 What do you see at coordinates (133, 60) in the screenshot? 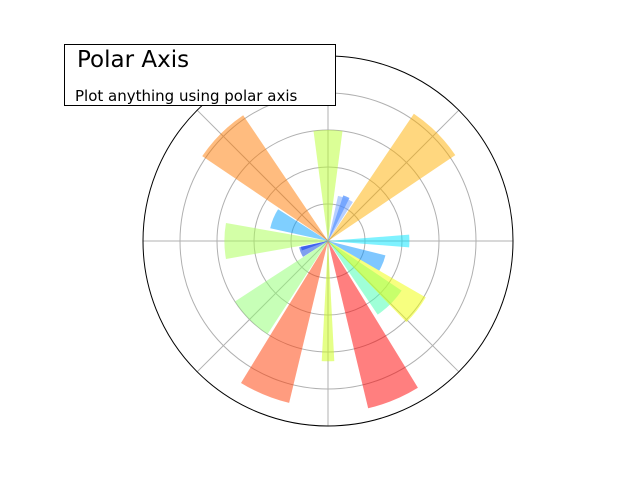
I see `chart-title: Polar Axis` at bounding box center [133, 60].